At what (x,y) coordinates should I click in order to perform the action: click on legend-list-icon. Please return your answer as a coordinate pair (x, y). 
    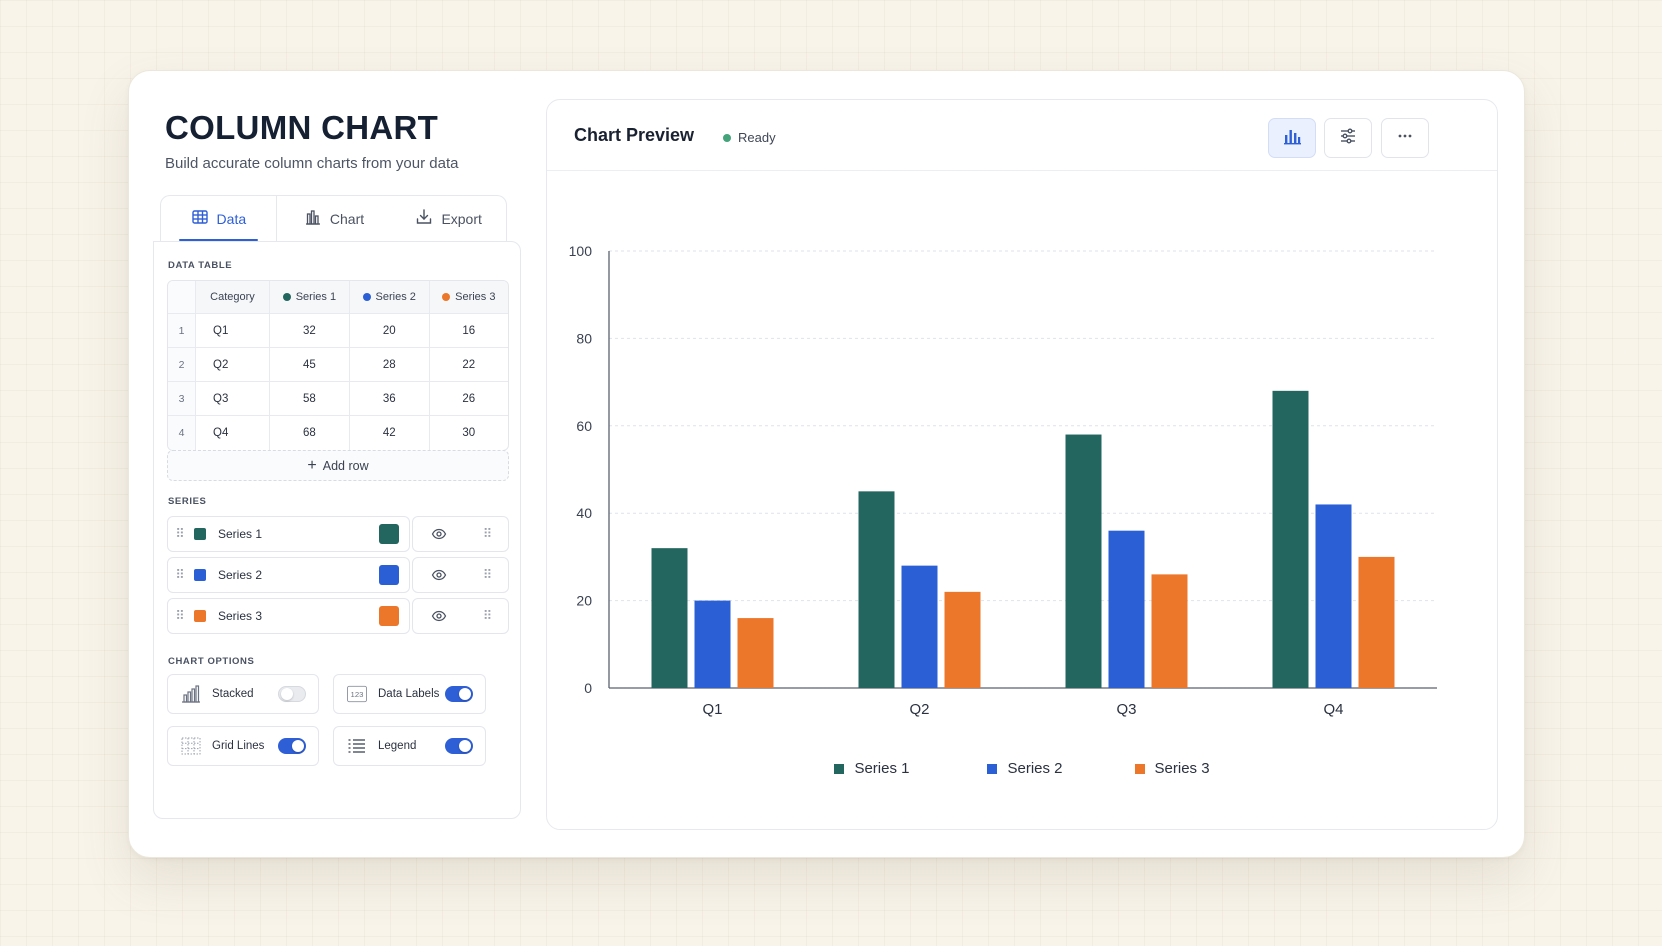
    Looking at the image, I should click on (357, 746).